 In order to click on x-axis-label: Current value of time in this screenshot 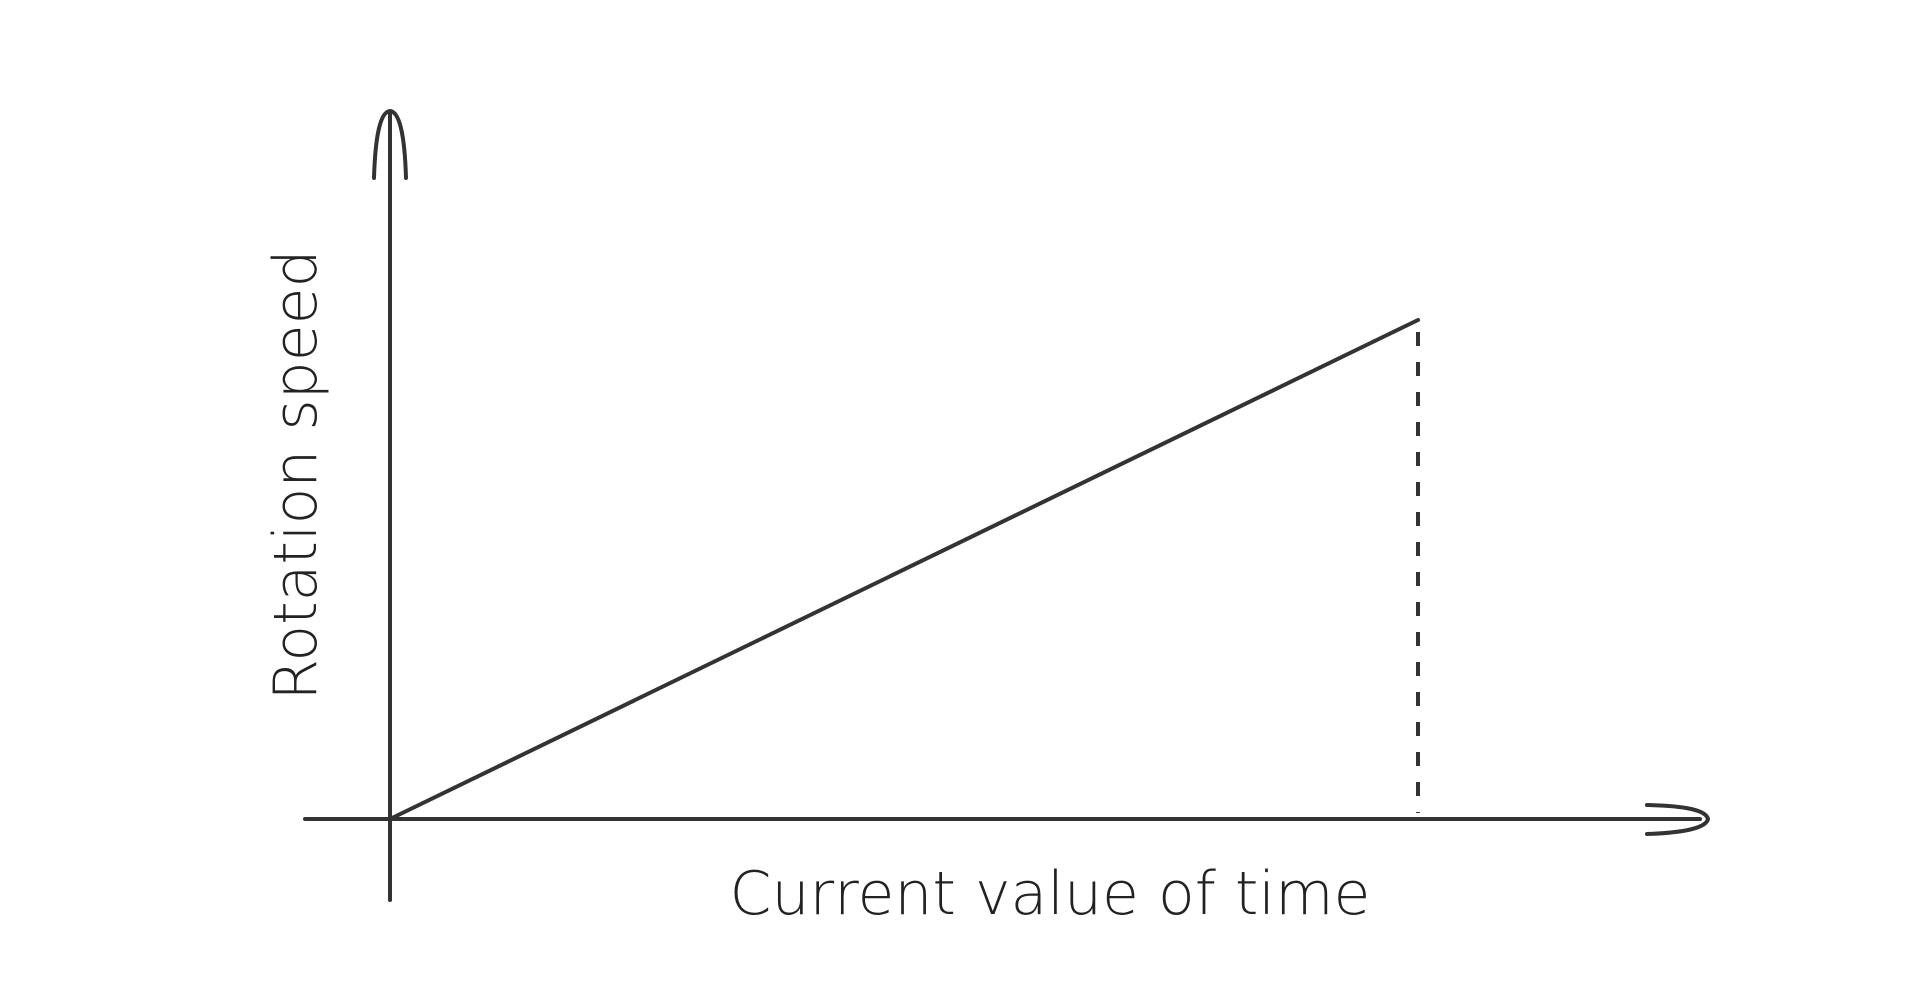, I will do `click(1050, 894)`.